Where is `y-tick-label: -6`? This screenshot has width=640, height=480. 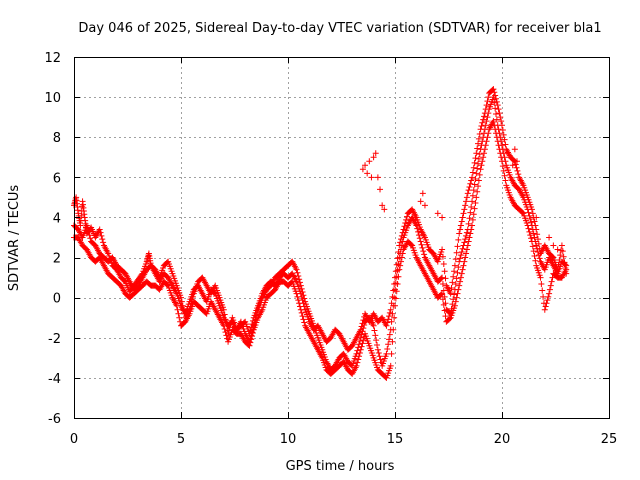
y-tick-label: -6 is located at coordinates (54, 419).